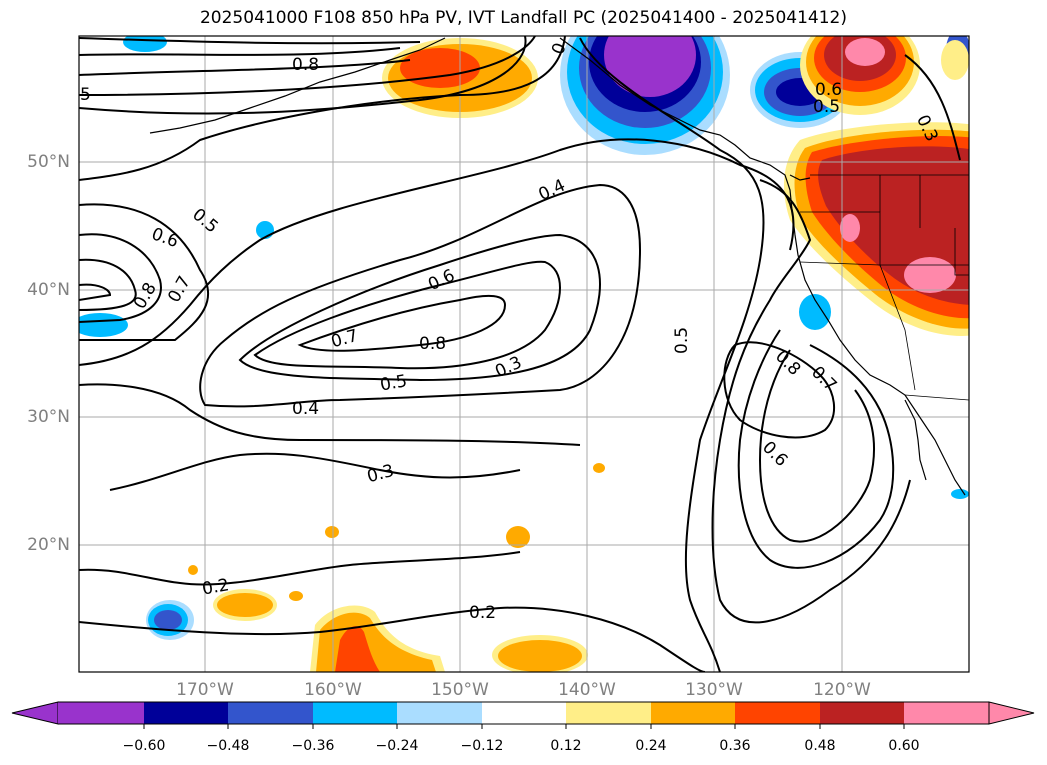 This screenshot has height=765, width=1047. What do you see at coordinates (144, 746) in the screenshot?
I see `colorbar-tick-label: −0.60` at bounding box center [144, 746].